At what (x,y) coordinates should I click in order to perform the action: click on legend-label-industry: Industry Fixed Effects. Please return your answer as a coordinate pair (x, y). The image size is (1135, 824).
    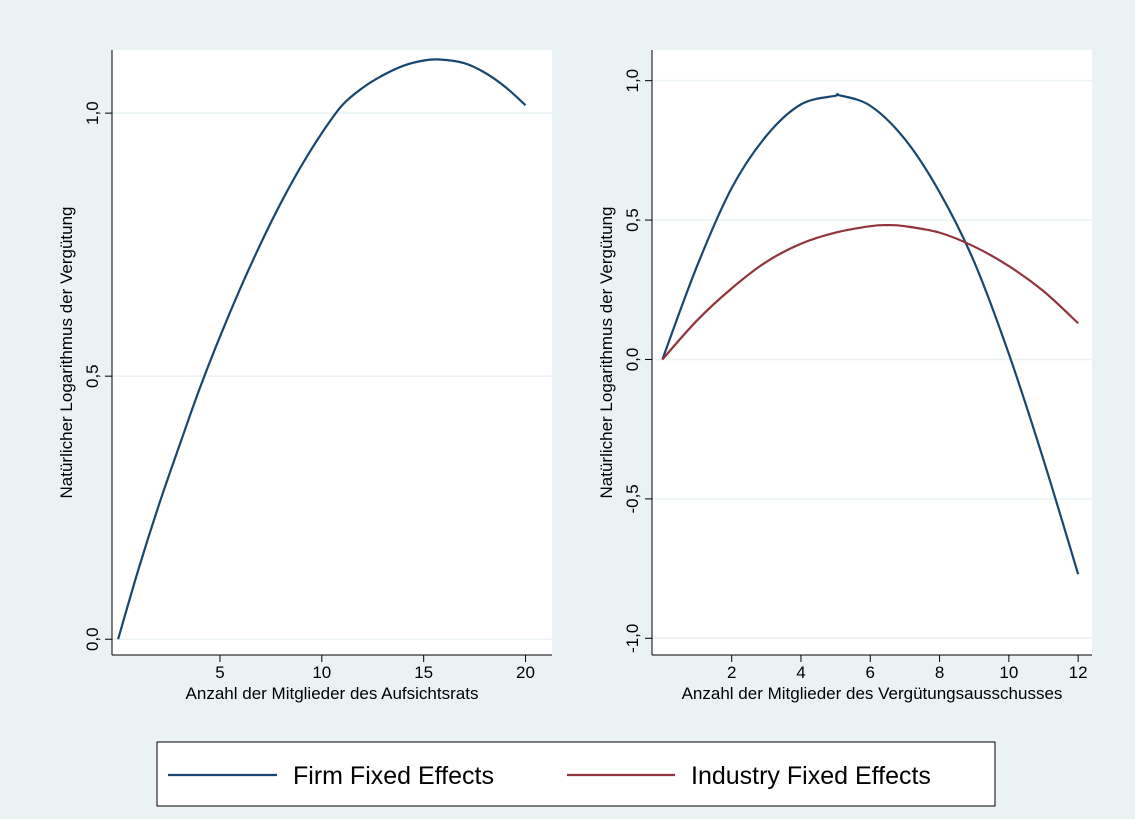
    Looking at the image, I should click on (811, 776).